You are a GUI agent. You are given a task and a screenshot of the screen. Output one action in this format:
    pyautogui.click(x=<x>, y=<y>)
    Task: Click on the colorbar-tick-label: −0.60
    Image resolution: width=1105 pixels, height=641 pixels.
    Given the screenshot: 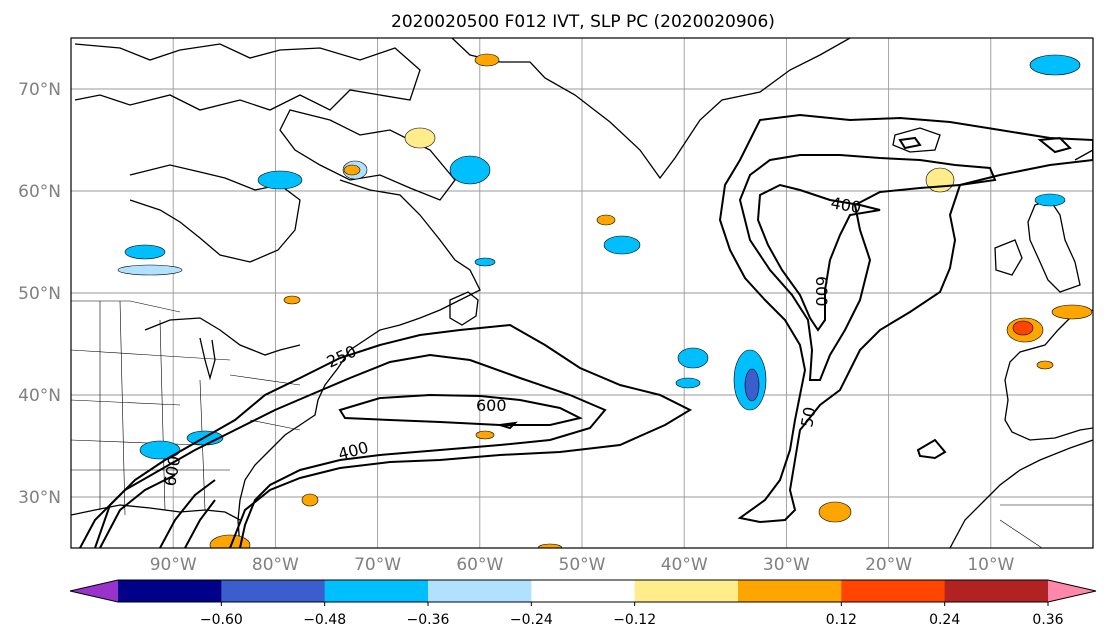 What is the action you would take?
    pyautogui.click(x=221, y=620)
    